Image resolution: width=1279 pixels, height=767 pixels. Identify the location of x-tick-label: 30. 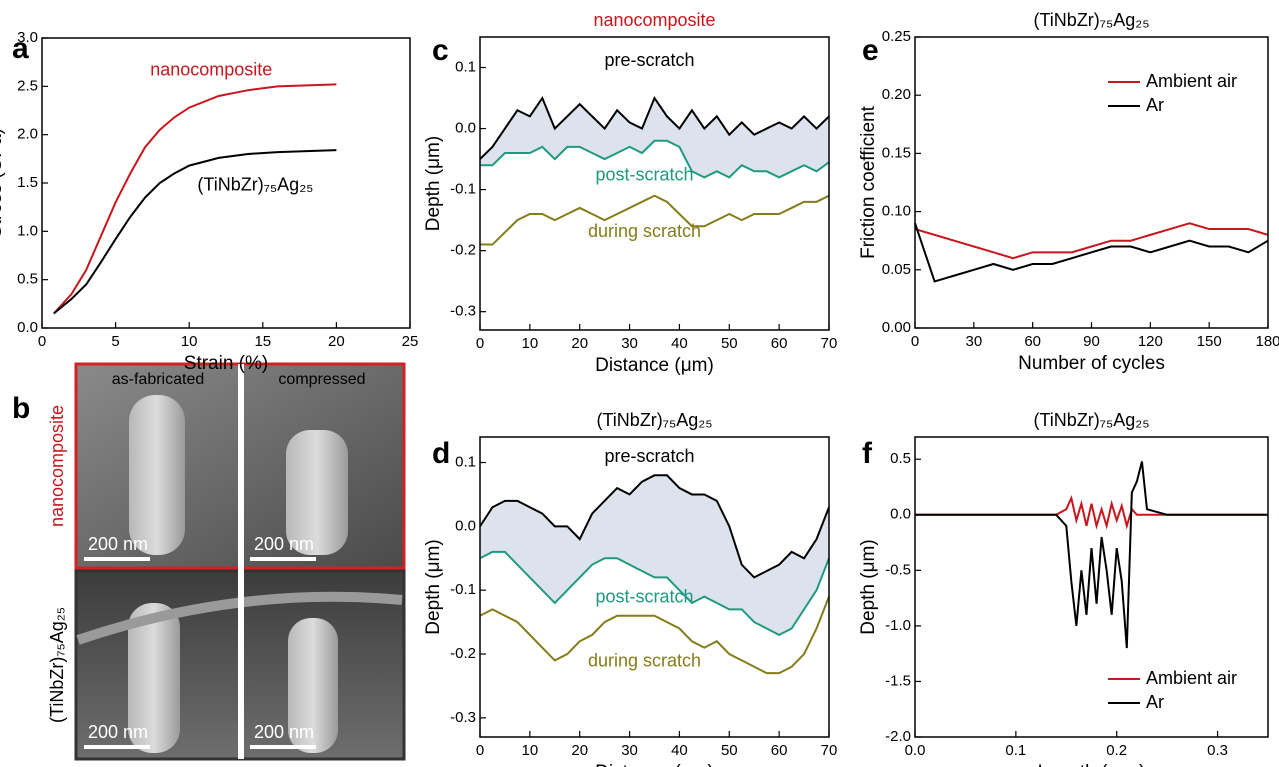
(629, 343).